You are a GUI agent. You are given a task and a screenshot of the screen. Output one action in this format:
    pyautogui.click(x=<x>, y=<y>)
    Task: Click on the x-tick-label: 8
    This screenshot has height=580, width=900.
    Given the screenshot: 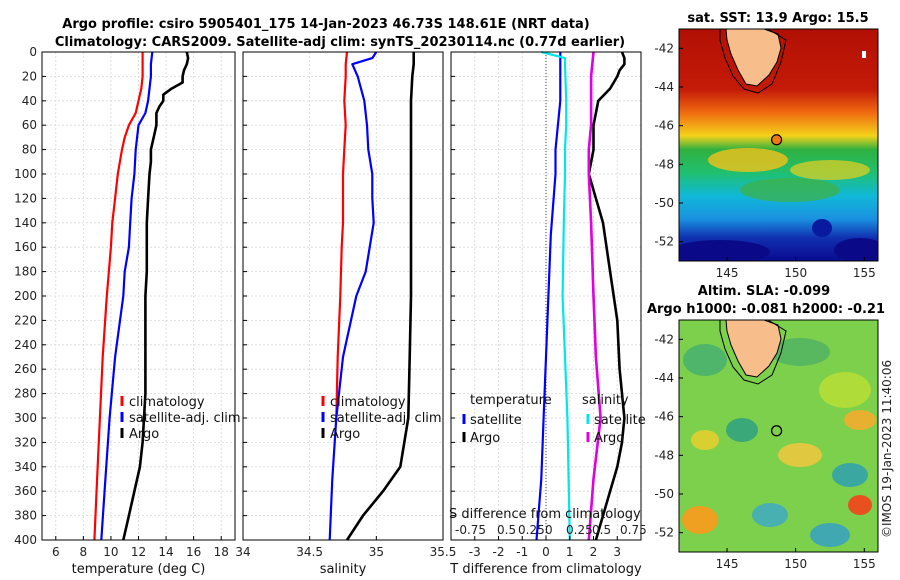 What is the action you would take?
    pyautogui.click(x=84, y=552)
    